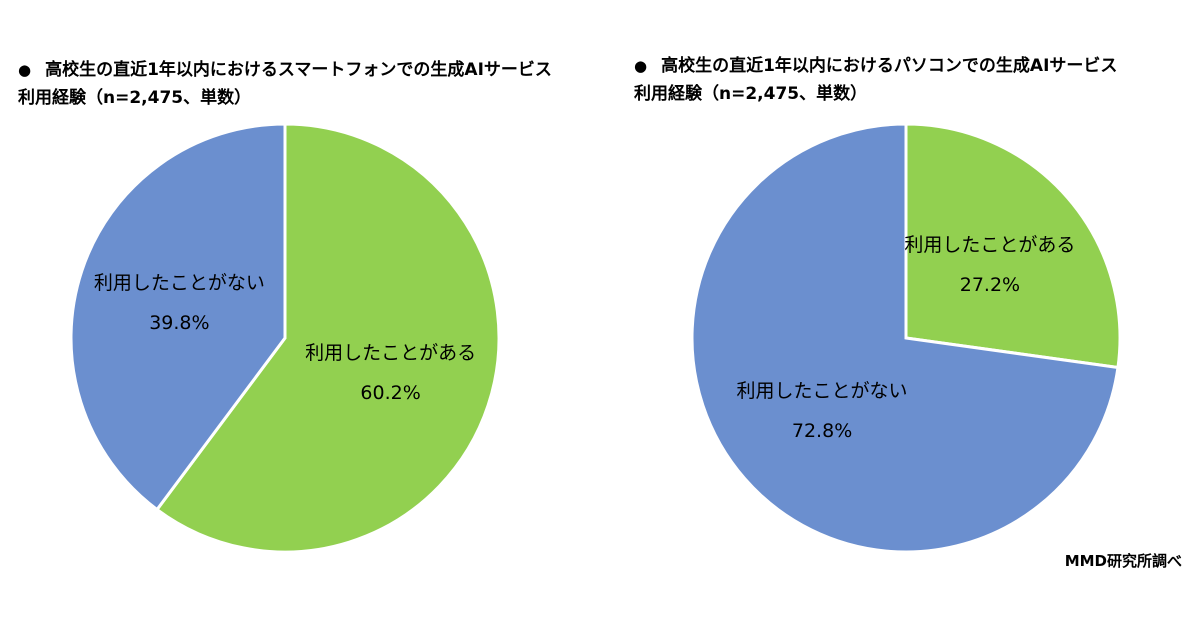 Image resolution: width=1200 pixels, height=630 pixels. What do you see at coordinates (390, 373) in the screenshot?
I see `slice-label-smartphone-used: 利用したことがある 60.2%` at bounding box center [390, 373].